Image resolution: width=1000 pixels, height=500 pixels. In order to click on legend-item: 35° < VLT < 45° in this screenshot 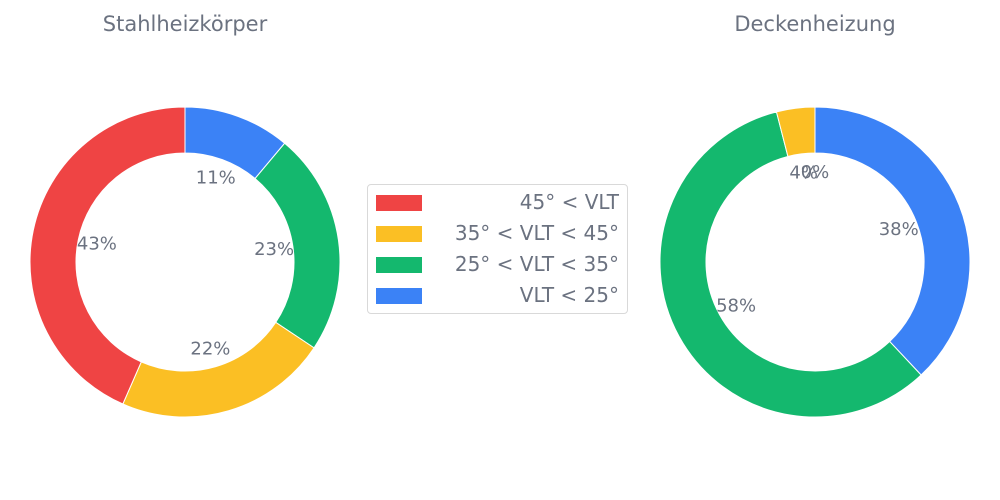, I will do `click(497, 233)`.